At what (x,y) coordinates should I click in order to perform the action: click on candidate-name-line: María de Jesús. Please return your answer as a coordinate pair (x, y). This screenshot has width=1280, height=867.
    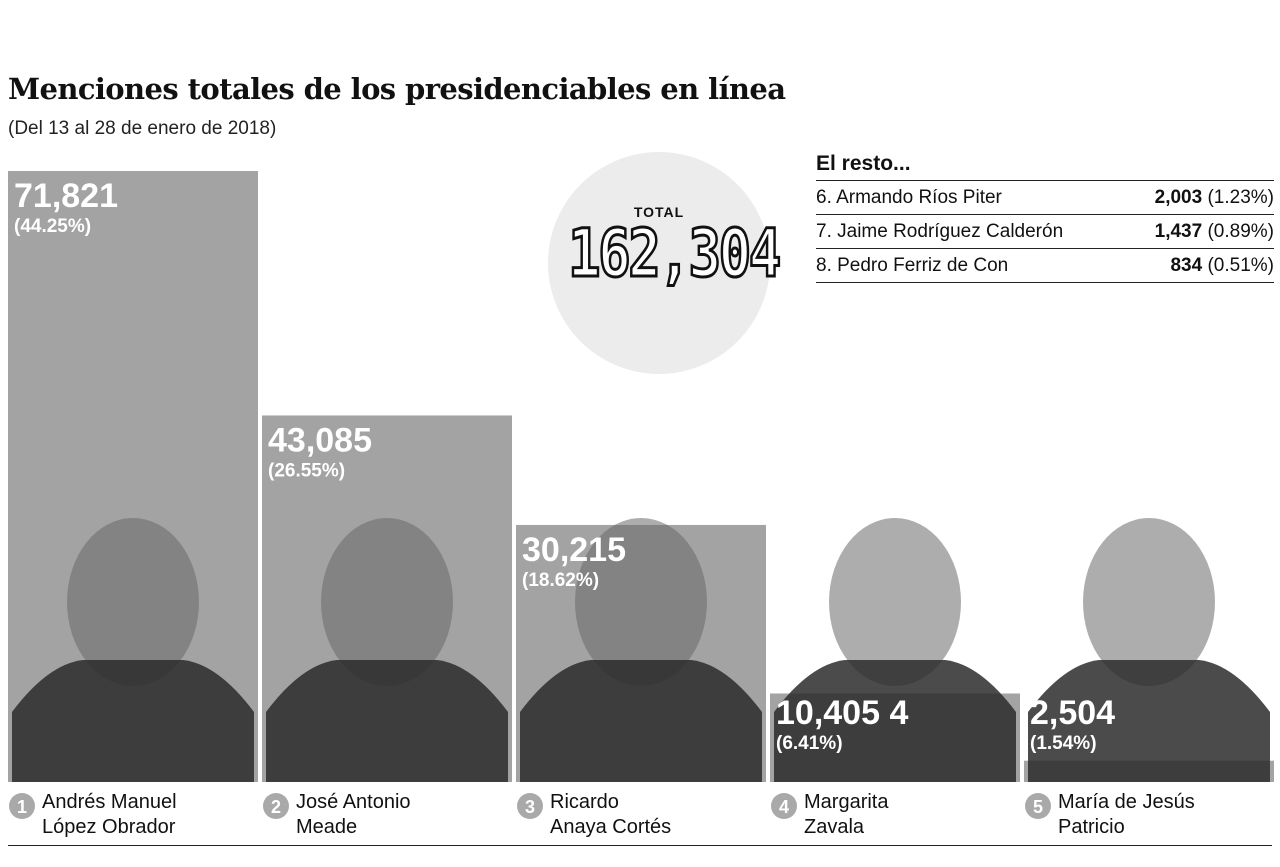
    Looking at the image, I should click on (1126, 802).